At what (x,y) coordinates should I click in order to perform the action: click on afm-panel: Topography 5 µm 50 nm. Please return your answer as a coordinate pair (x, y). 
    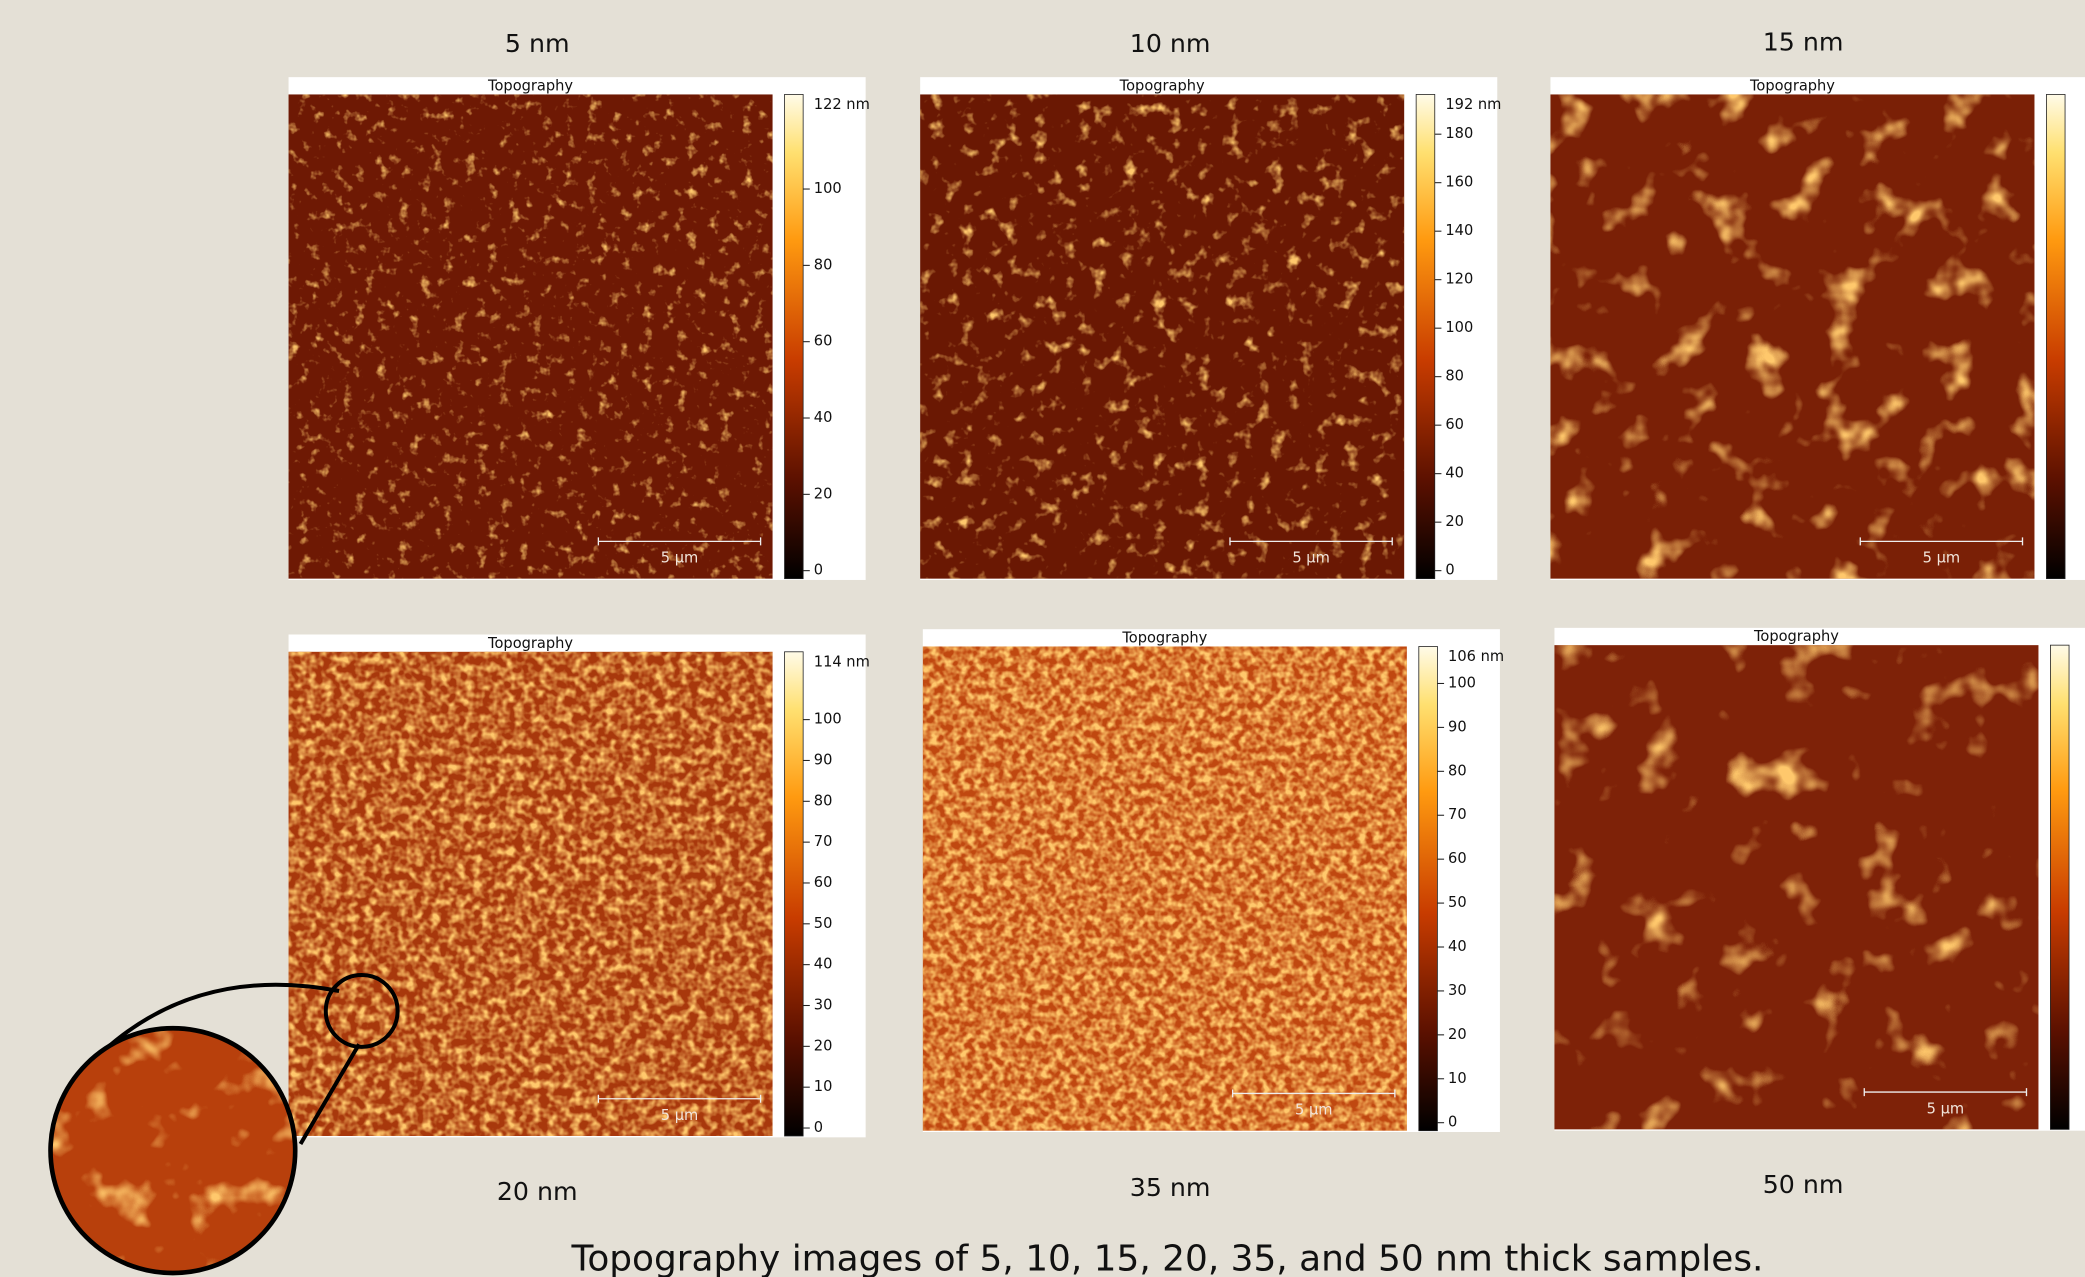
    Looking at the image, I should click on (1819, 913).